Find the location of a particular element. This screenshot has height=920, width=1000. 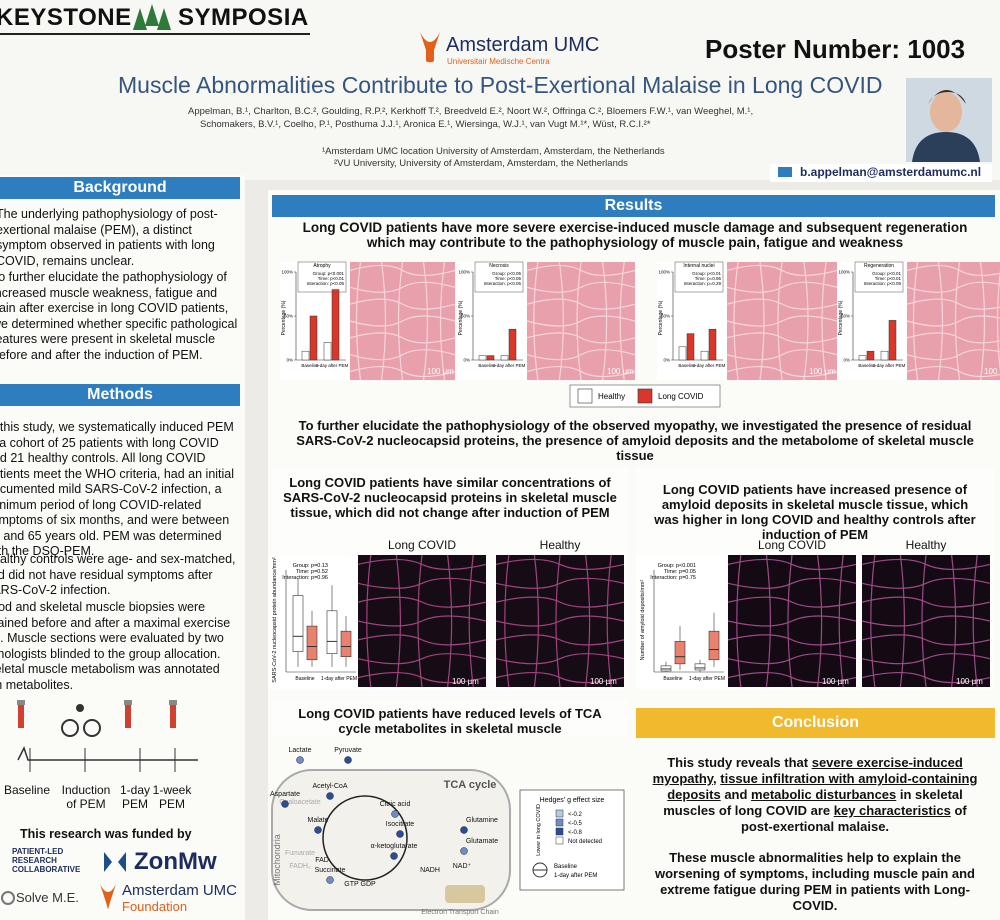

panel-stats: Group: p<0.01 is located at coordinates (886, 273).